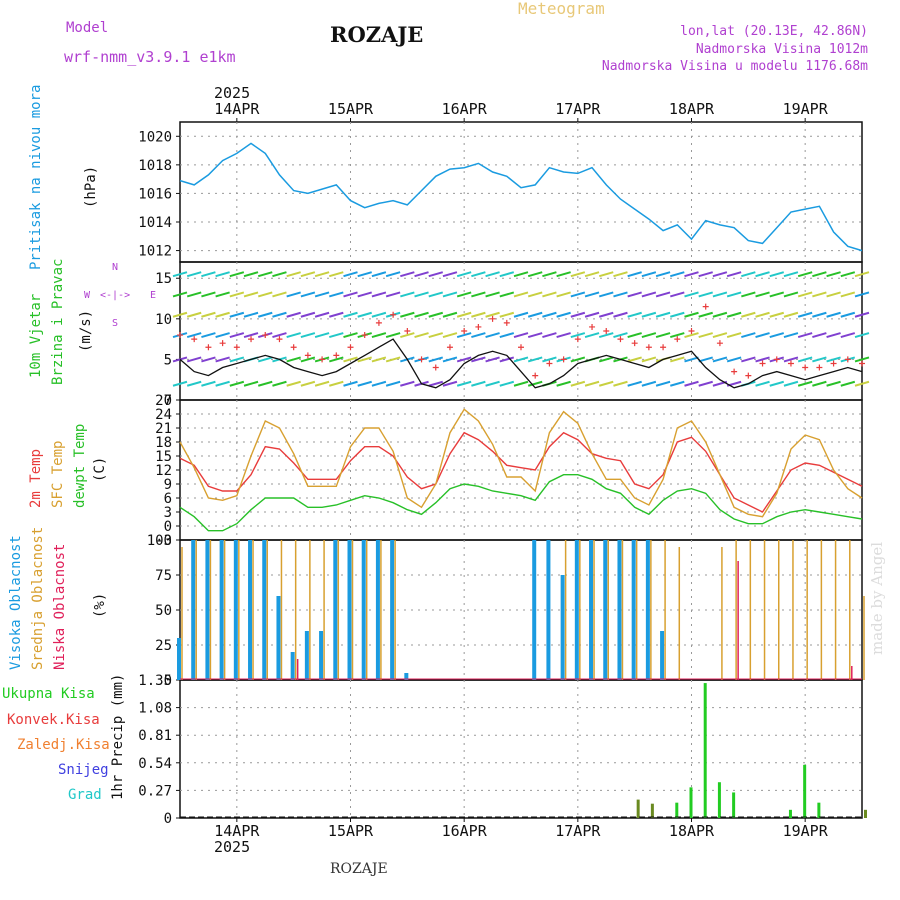  Describe the element at coordinates (521, 463) in the screenshot. I see `temp-sfc-line` at that location.